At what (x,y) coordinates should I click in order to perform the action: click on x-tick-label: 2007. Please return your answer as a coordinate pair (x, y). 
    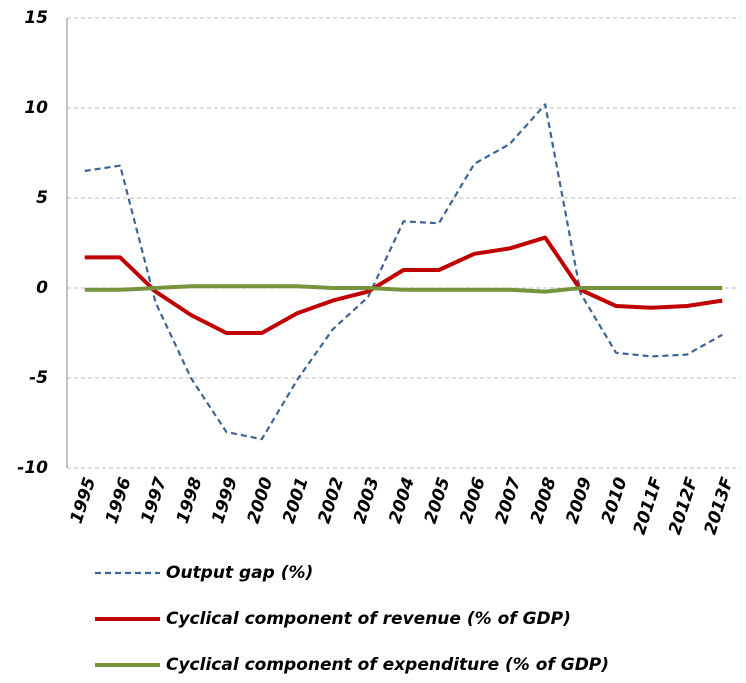
    Looking at the image, I should click on (509, 500).